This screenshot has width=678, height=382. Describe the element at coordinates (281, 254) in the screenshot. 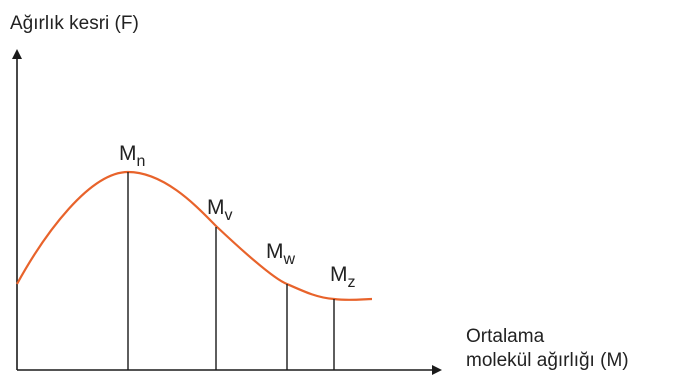

I see `marker-label-mw: Mw` at that location.